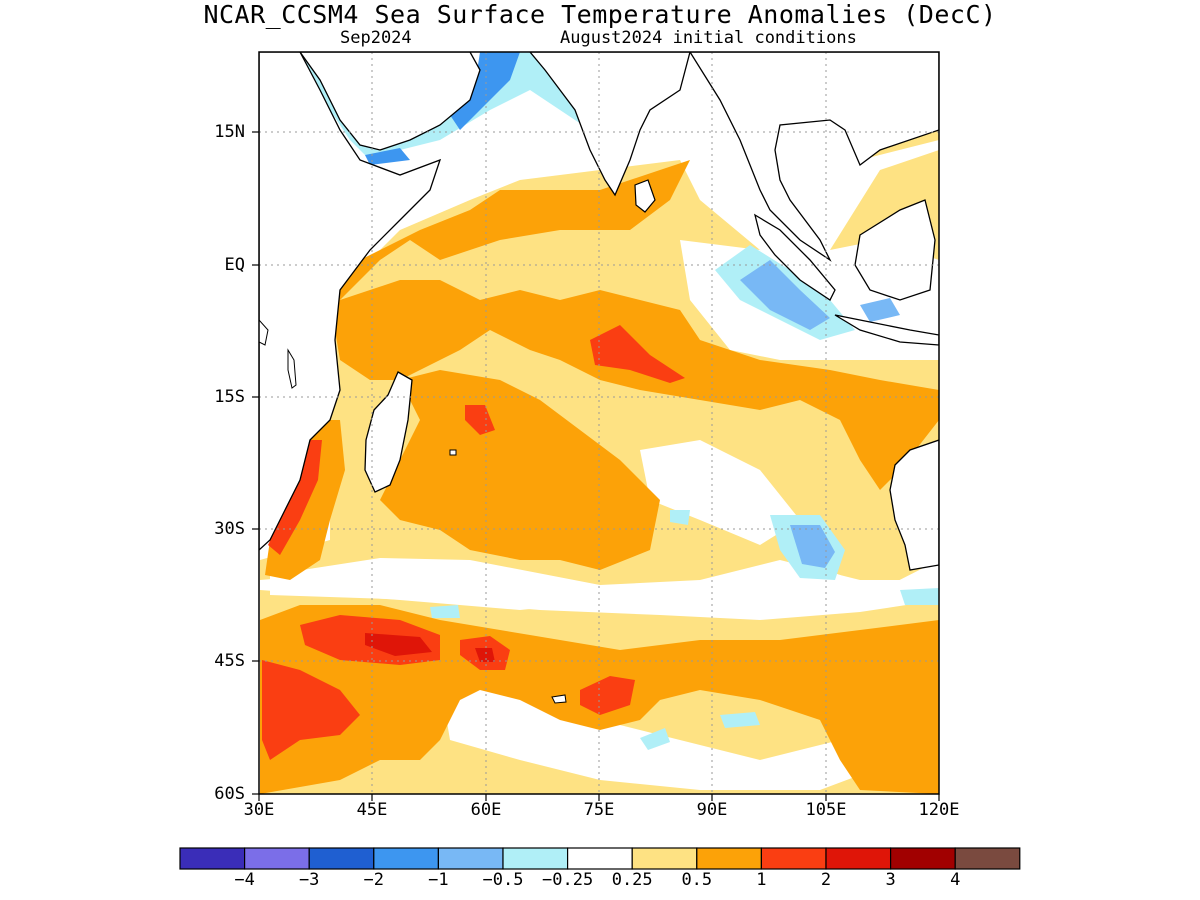 Image resolution: width=1200 pixels, height=900 pixels. Describe the element at coordinates (350, 301) in the screenshot. I see `land-africa` at that location.